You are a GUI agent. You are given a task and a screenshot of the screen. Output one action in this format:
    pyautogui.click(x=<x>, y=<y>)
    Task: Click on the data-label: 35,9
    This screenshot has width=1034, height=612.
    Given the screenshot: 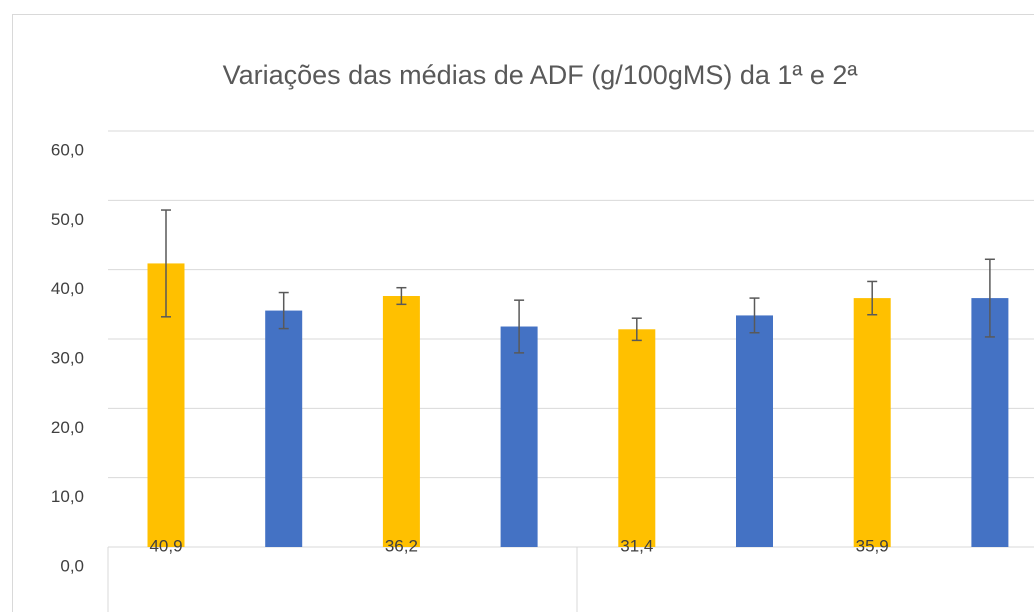 What is the action you would take?
    pyautogui.click(x=872, y=545)
    